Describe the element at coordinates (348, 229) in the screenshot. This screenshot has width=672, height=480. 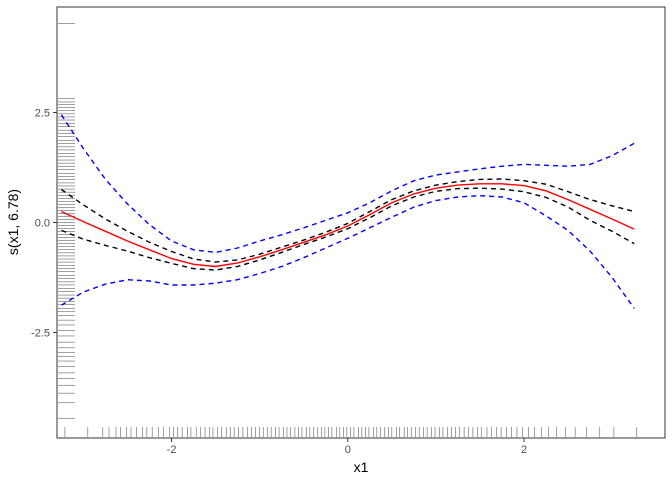
I see `series-lower-CI` at that location.